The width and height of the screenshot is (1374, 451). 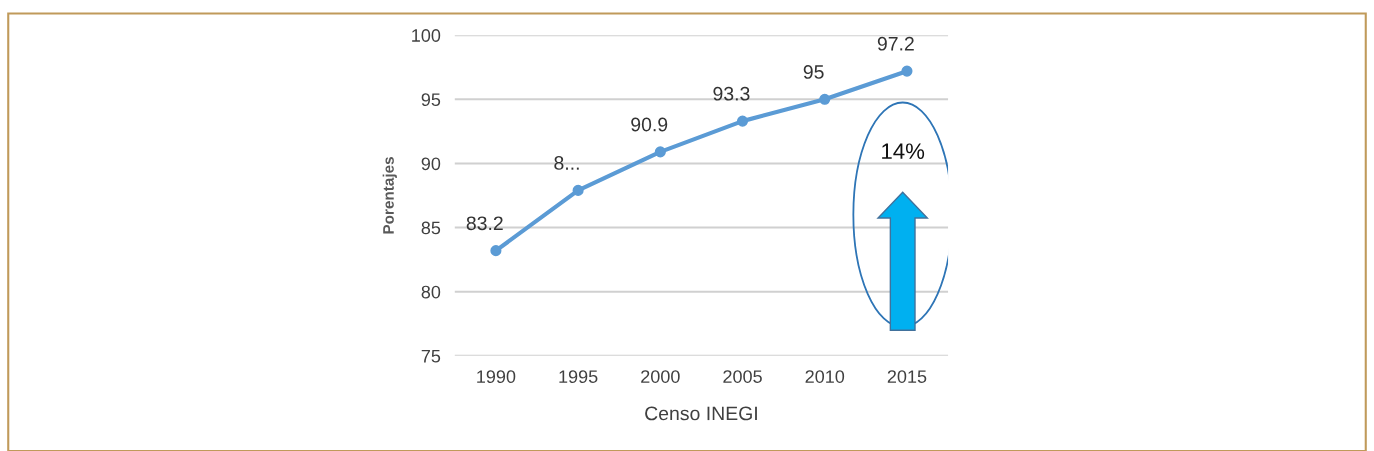 I want to click on x-tick-label: 2015, so click(x=907, y=376).